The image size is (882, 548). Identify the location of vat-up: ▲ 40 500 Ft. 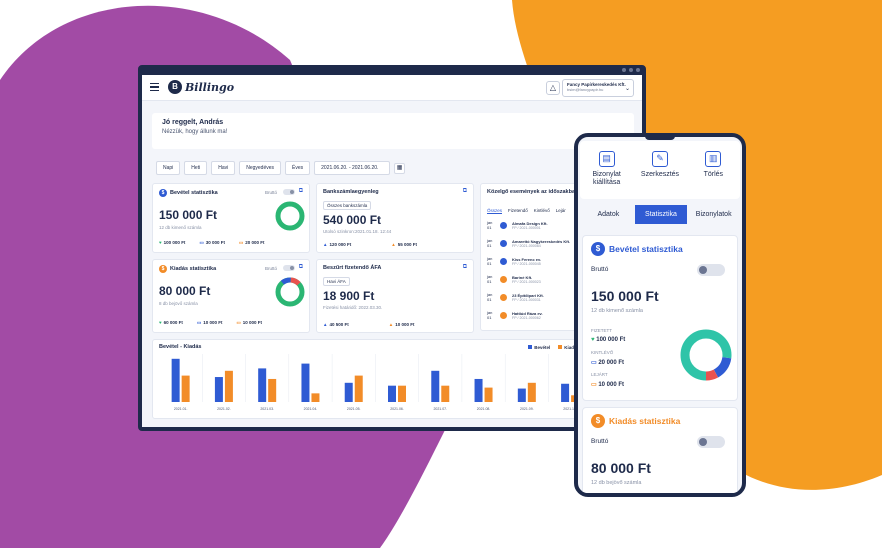
(336, 324).